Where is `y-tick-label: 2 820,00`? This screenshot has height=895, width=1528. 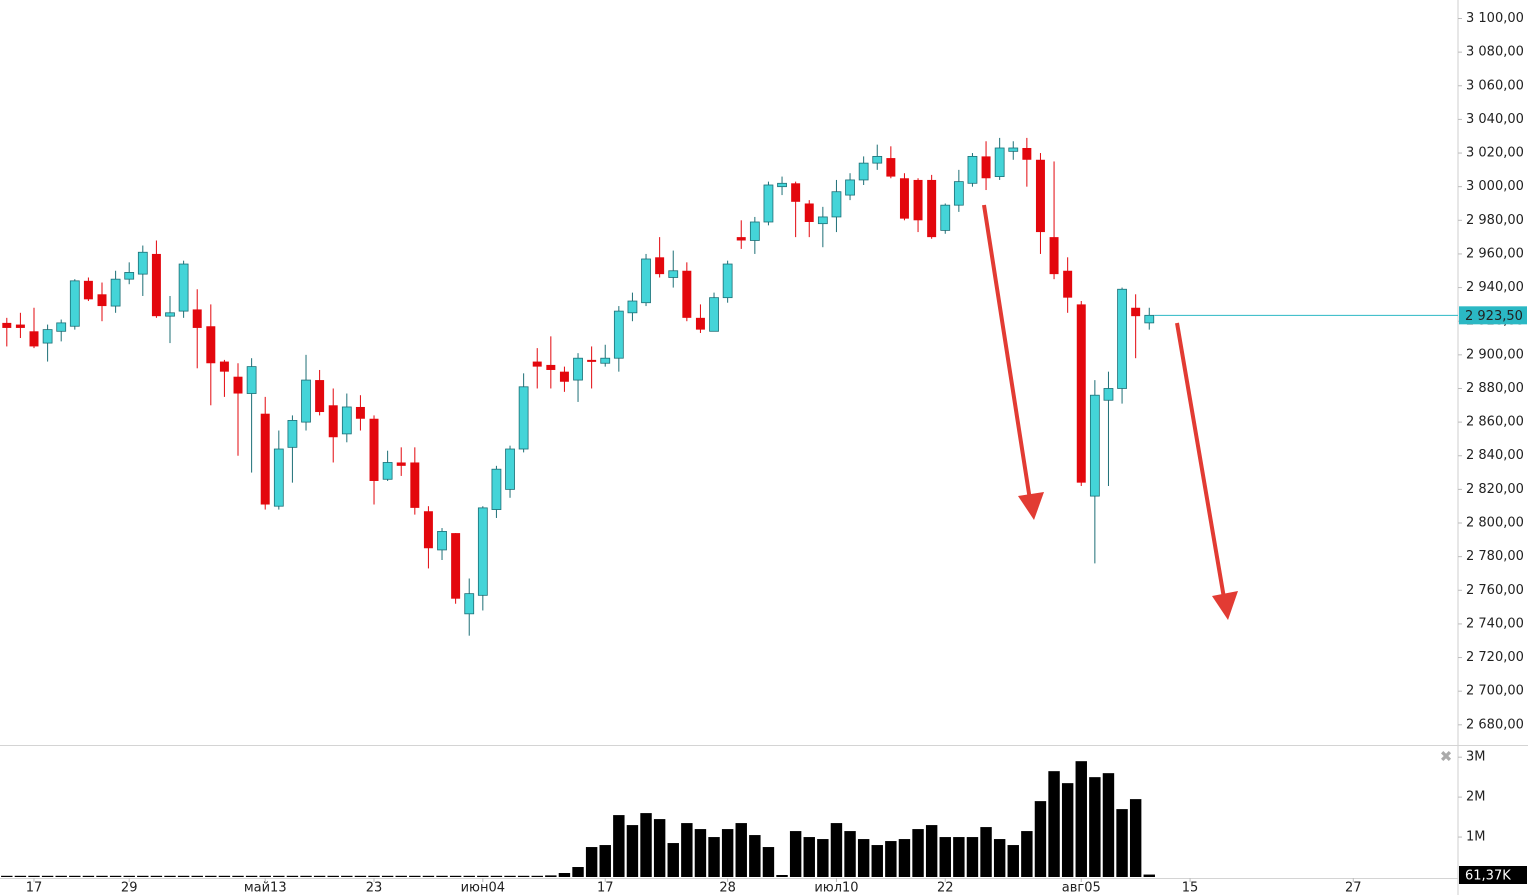
y-tick-label: 2 820,00 is located at coordinates (1495, 489).